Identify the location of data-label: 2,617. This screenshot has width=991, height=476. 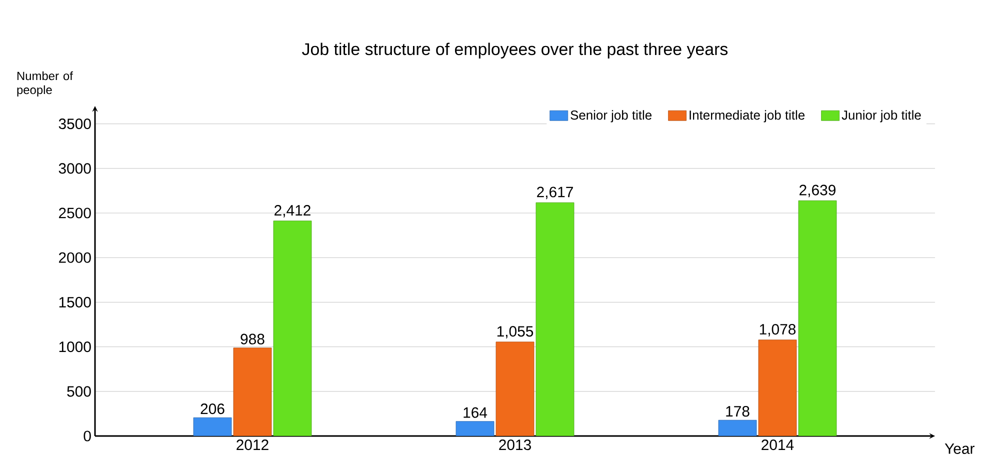
(555, 193).